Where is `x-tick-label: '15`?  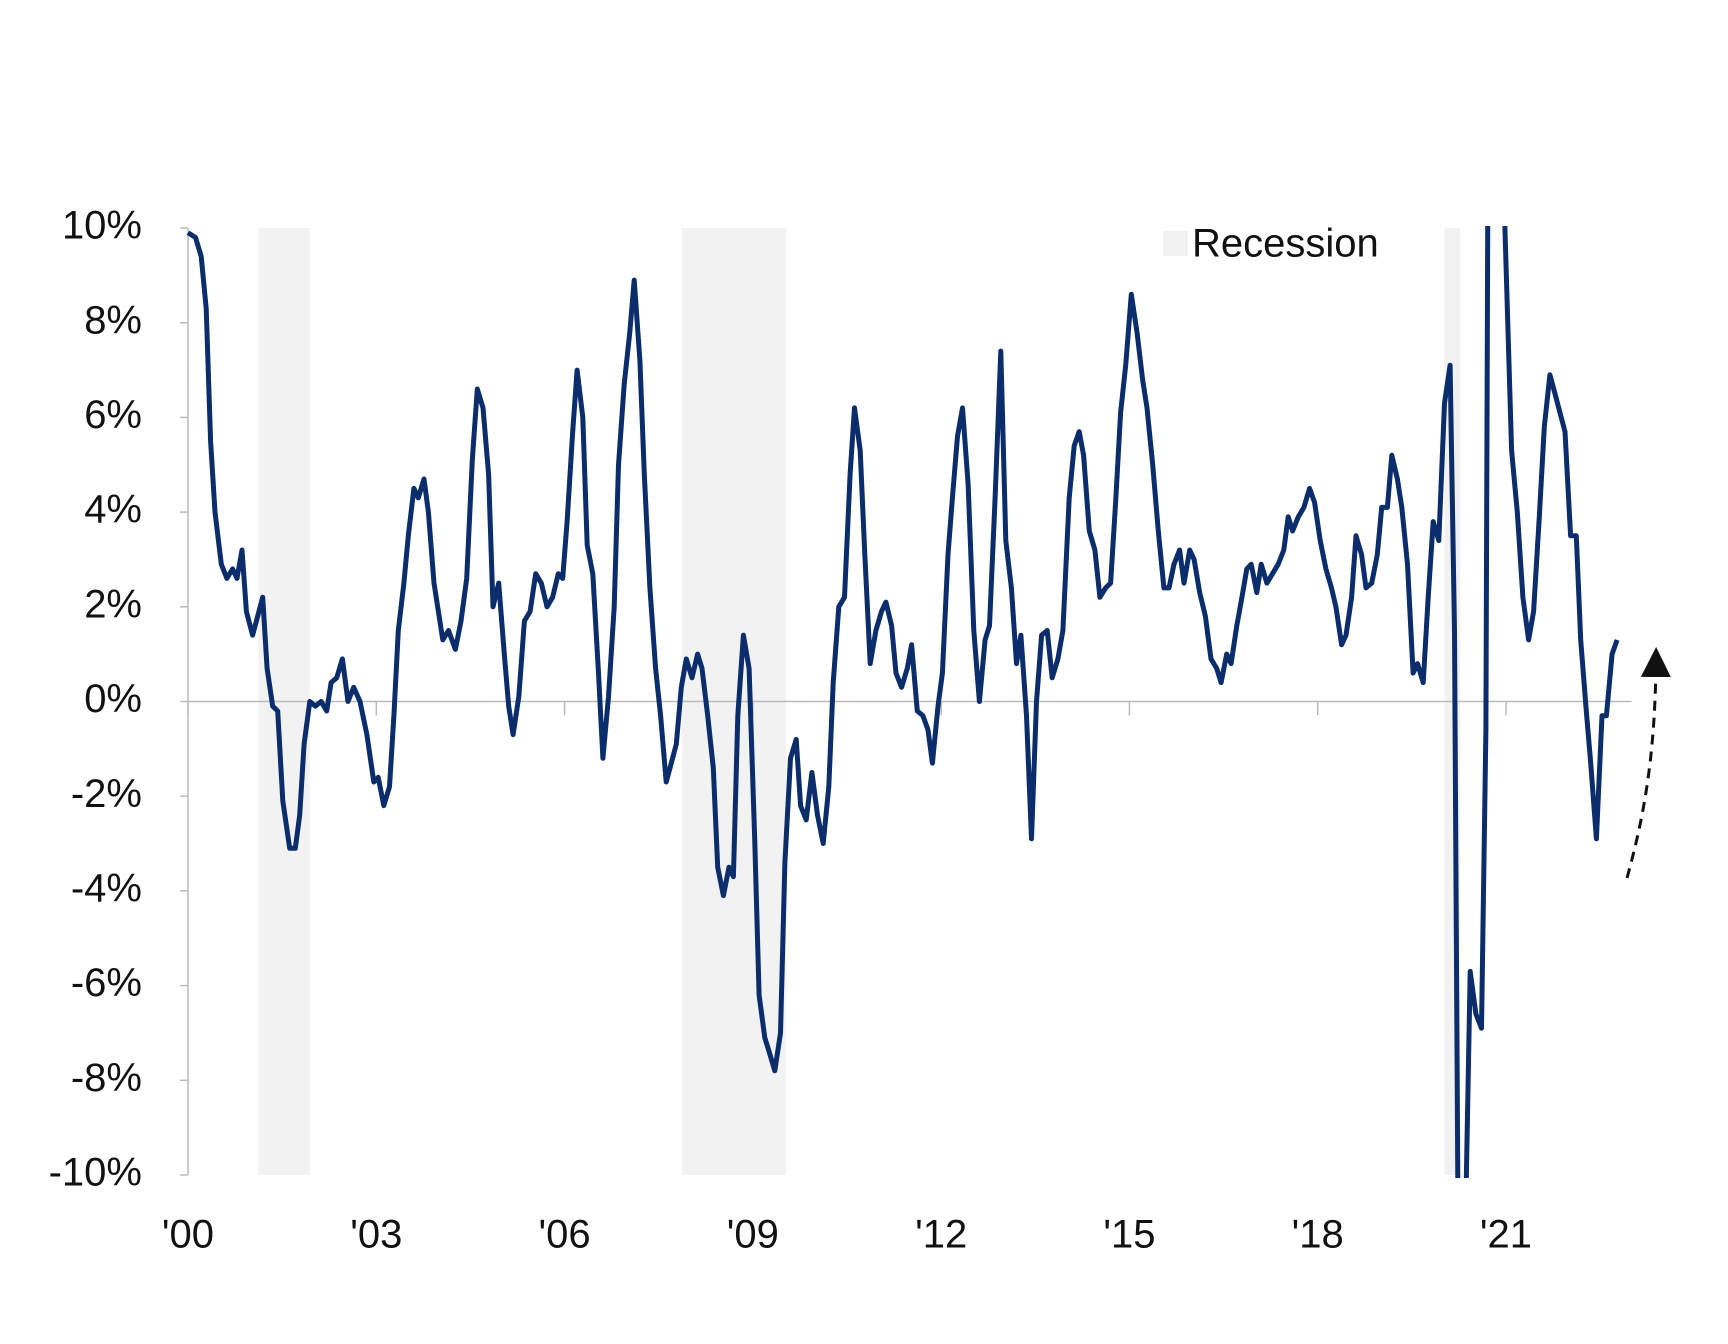 x-tick-label: '15 is located at coordinates (1129, 1235).